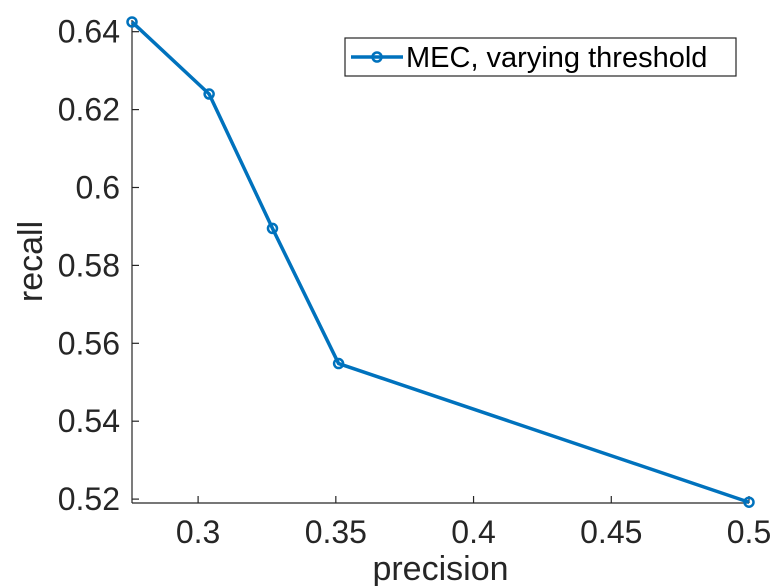 This screenshot has height=586, width=773. I want to click on y-tick-label: 0.54, so click(89, 421).